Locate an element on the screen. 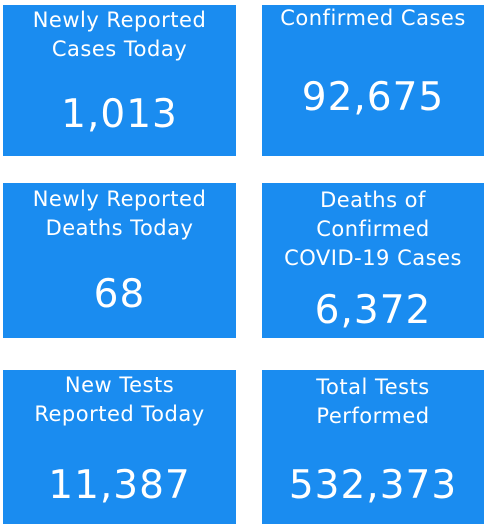  tile-label: Deaths of is located at coordinates (373, 200).